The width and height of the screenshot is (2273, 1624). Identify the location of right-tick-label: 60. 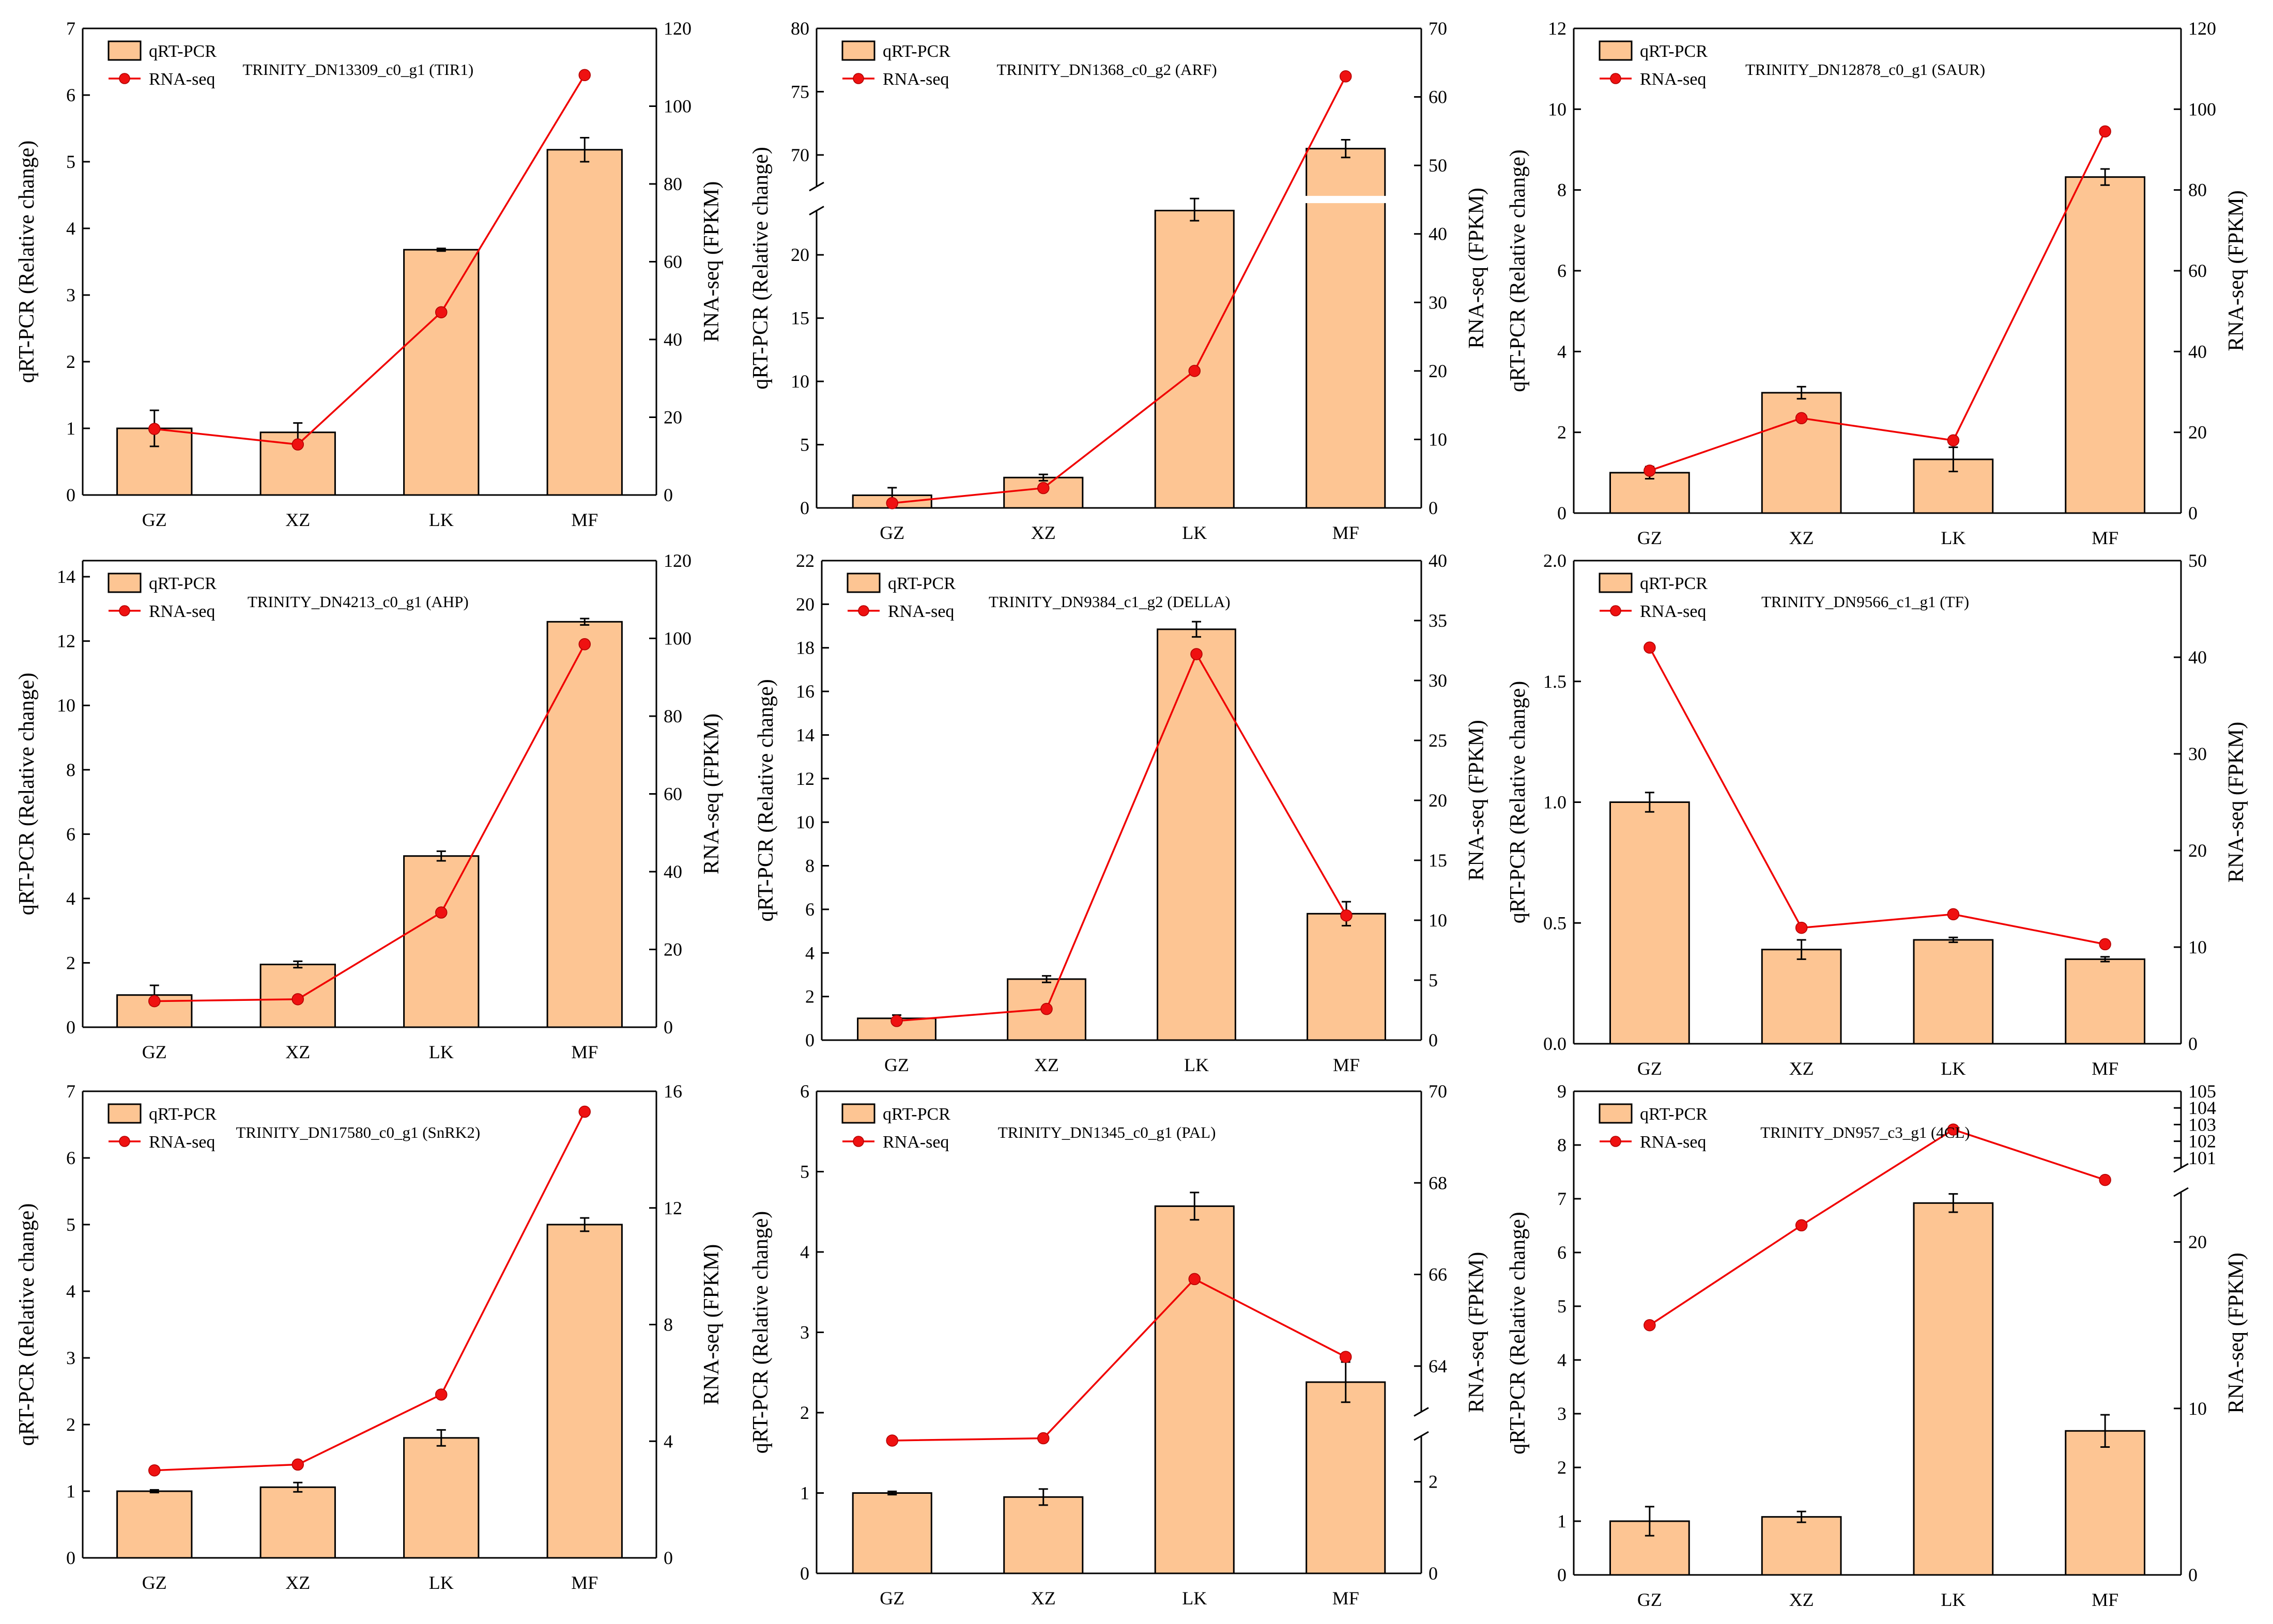
(2197, 270).